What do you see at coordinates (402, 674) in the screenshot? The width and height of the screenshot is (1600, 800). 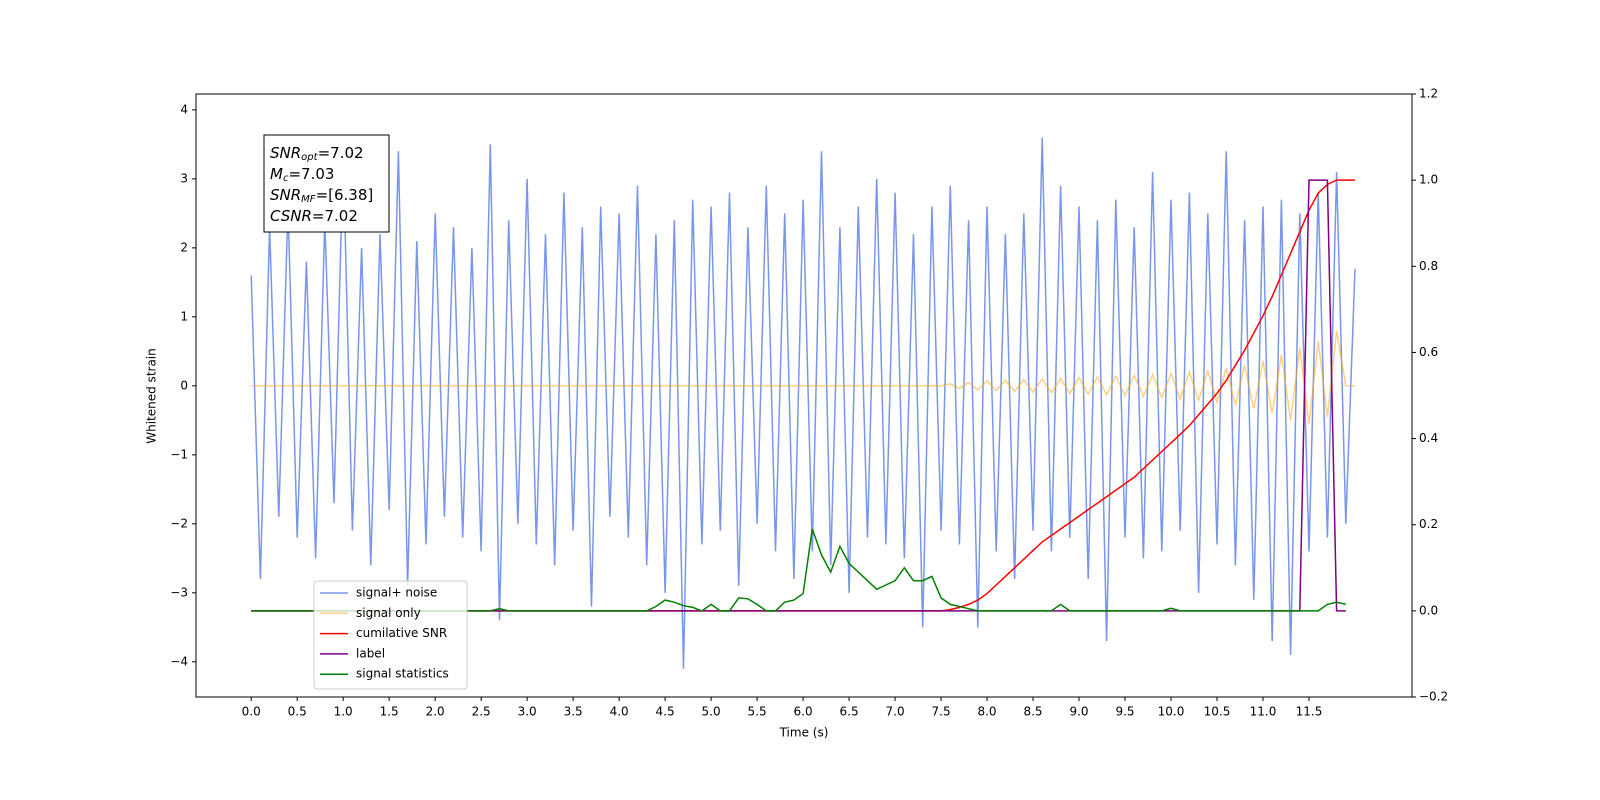 I see `legend-label: signal statistics` at bounding box center [402, 674].